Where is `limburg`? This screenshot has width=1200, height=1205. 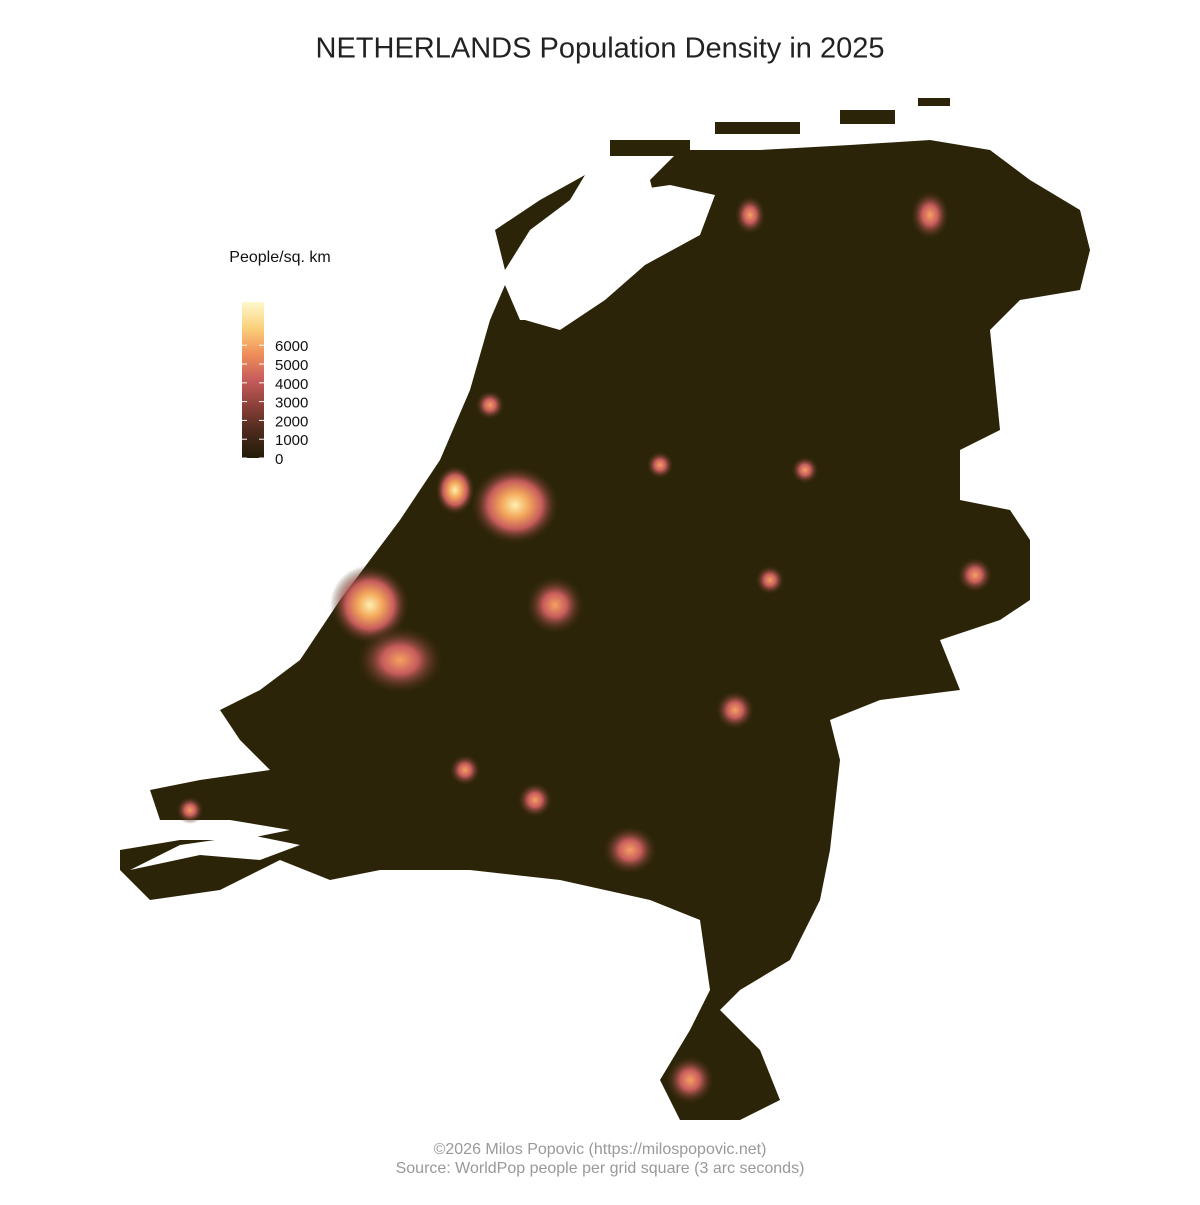
limburg is located at coordinates (690, 1080).